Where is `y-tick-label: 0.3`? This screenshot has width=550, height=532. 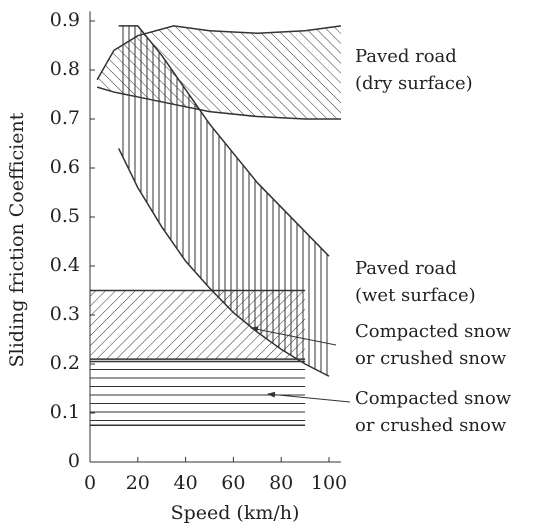
y-tick-label: 0.3 is located at coordinates (65, 314).